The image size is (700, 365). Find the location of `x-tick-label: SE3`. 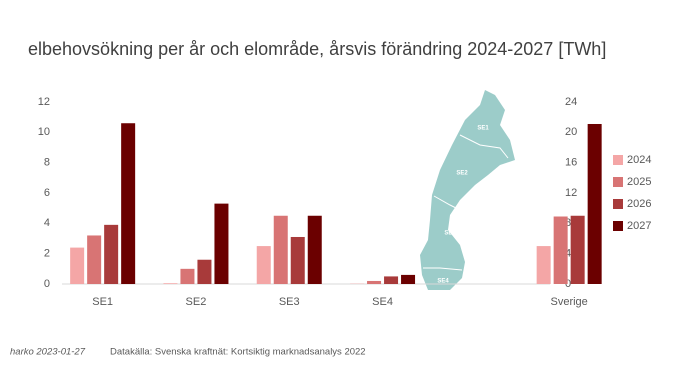

x-tick-label: SE3 is located at coordinates (289, 302).